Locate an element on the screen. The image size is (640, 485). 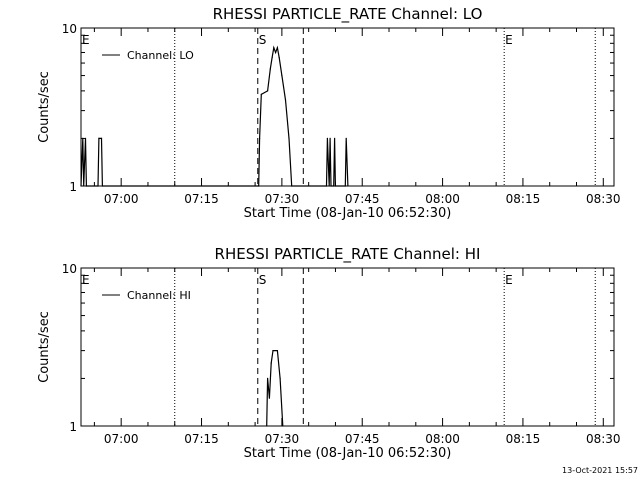
panel2-x-axis-label: Start Time (08-Jan-10 06:52:30) is located at coordinates (348, 453).